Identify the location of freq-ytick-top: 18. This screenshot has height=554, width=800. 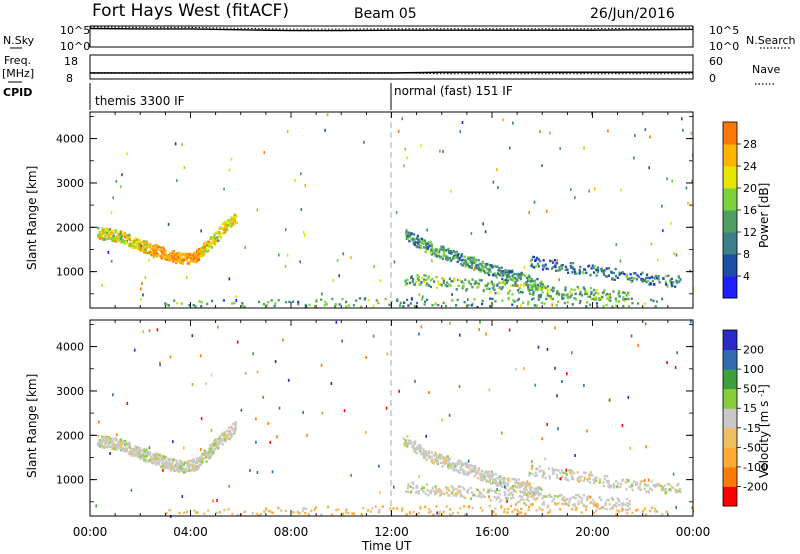
(71, 61).